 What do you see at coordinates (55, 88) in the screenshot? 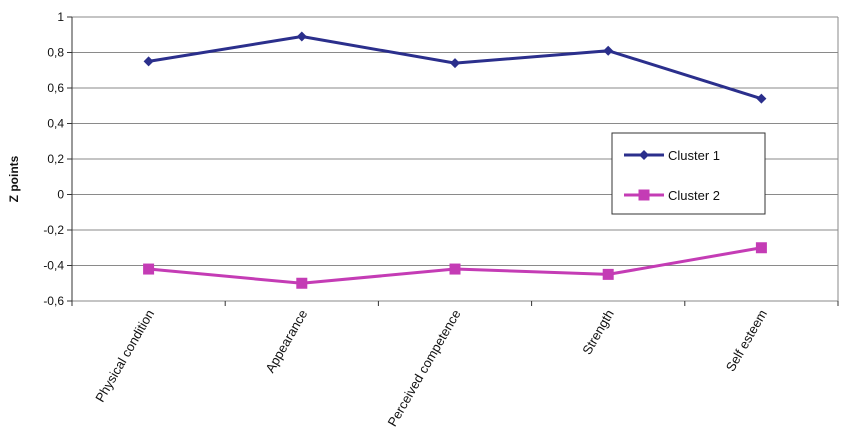
I see `y-tick-label: 0,6` at bounding box center [55, 88].